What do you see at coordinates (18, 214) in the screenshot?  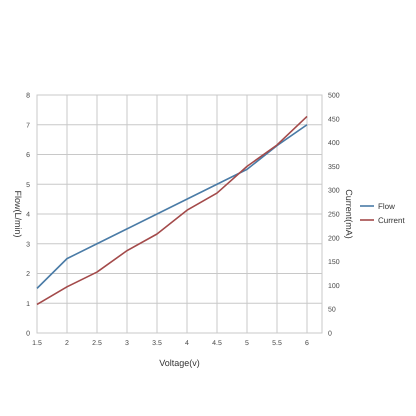 I see `y-axis-title: Flow(L/min)` at bounding box center [18, 214].